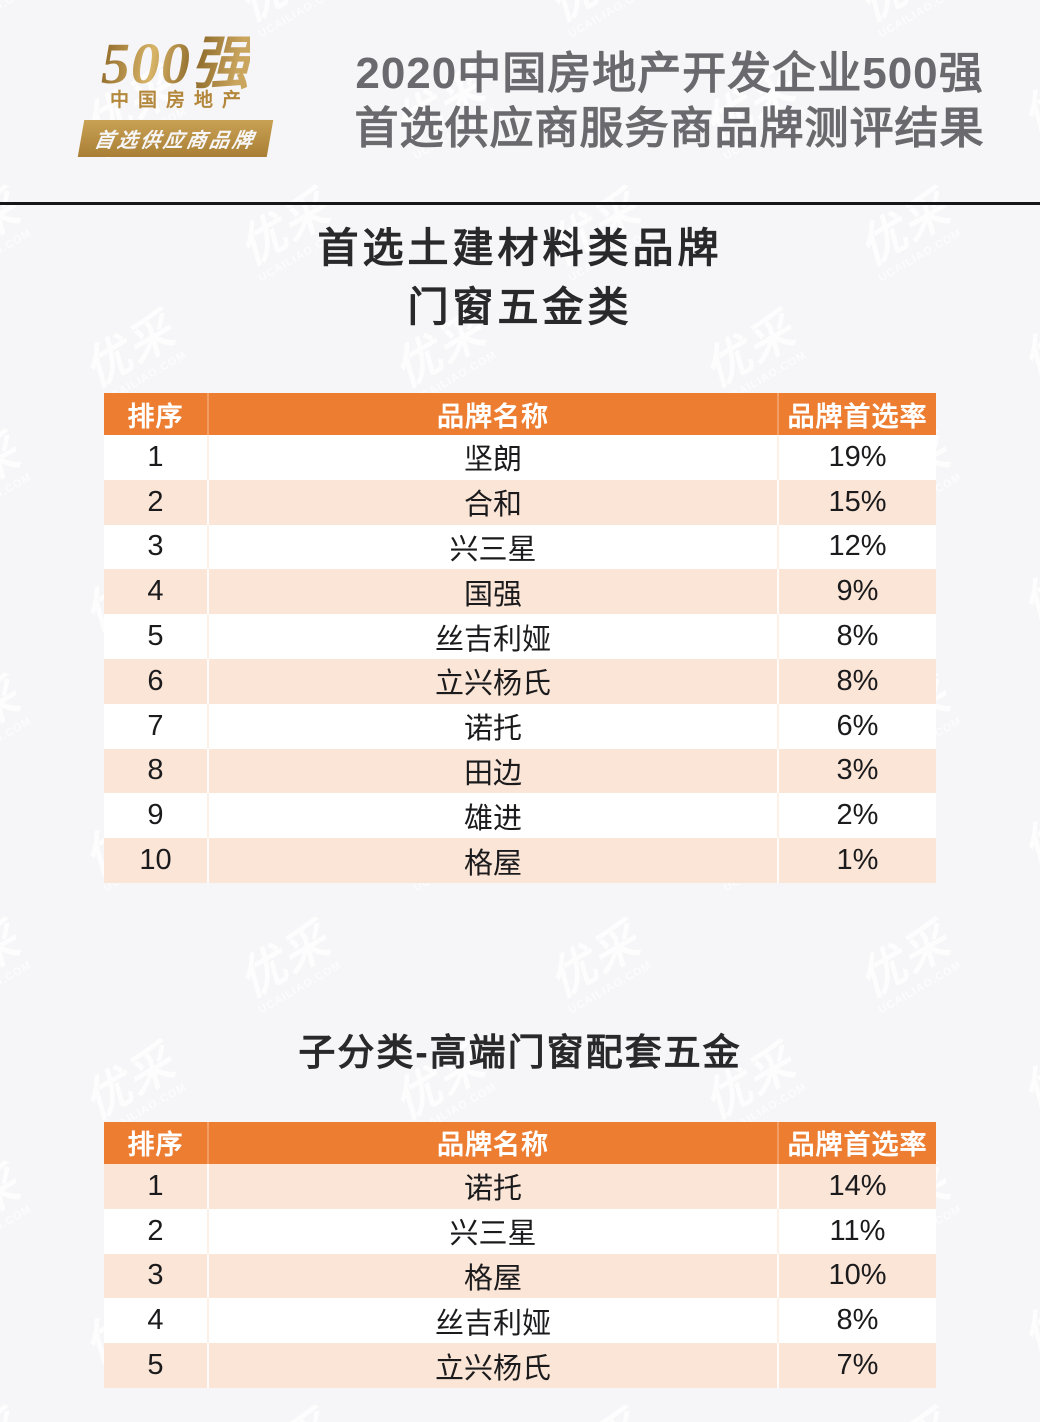 This screenshot has height=1422, width=1040. Describe the element at coordinates (857, 860) in the screenshot. I see `preference-rate-cell: 1%` at that location.